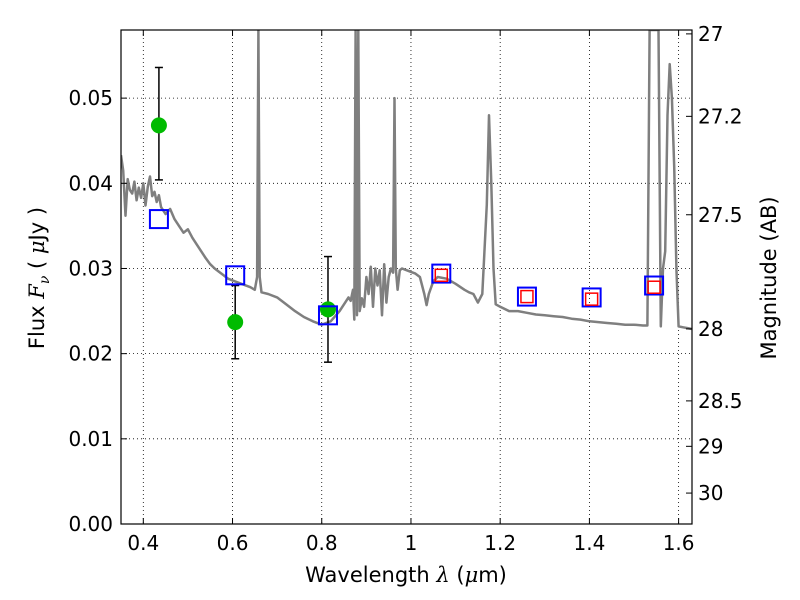 This screenshot has width=800, height=600. Describe the element at coordinates (679, 543) in the screenshot. I see `x-tick-label: 1.6` at that location.